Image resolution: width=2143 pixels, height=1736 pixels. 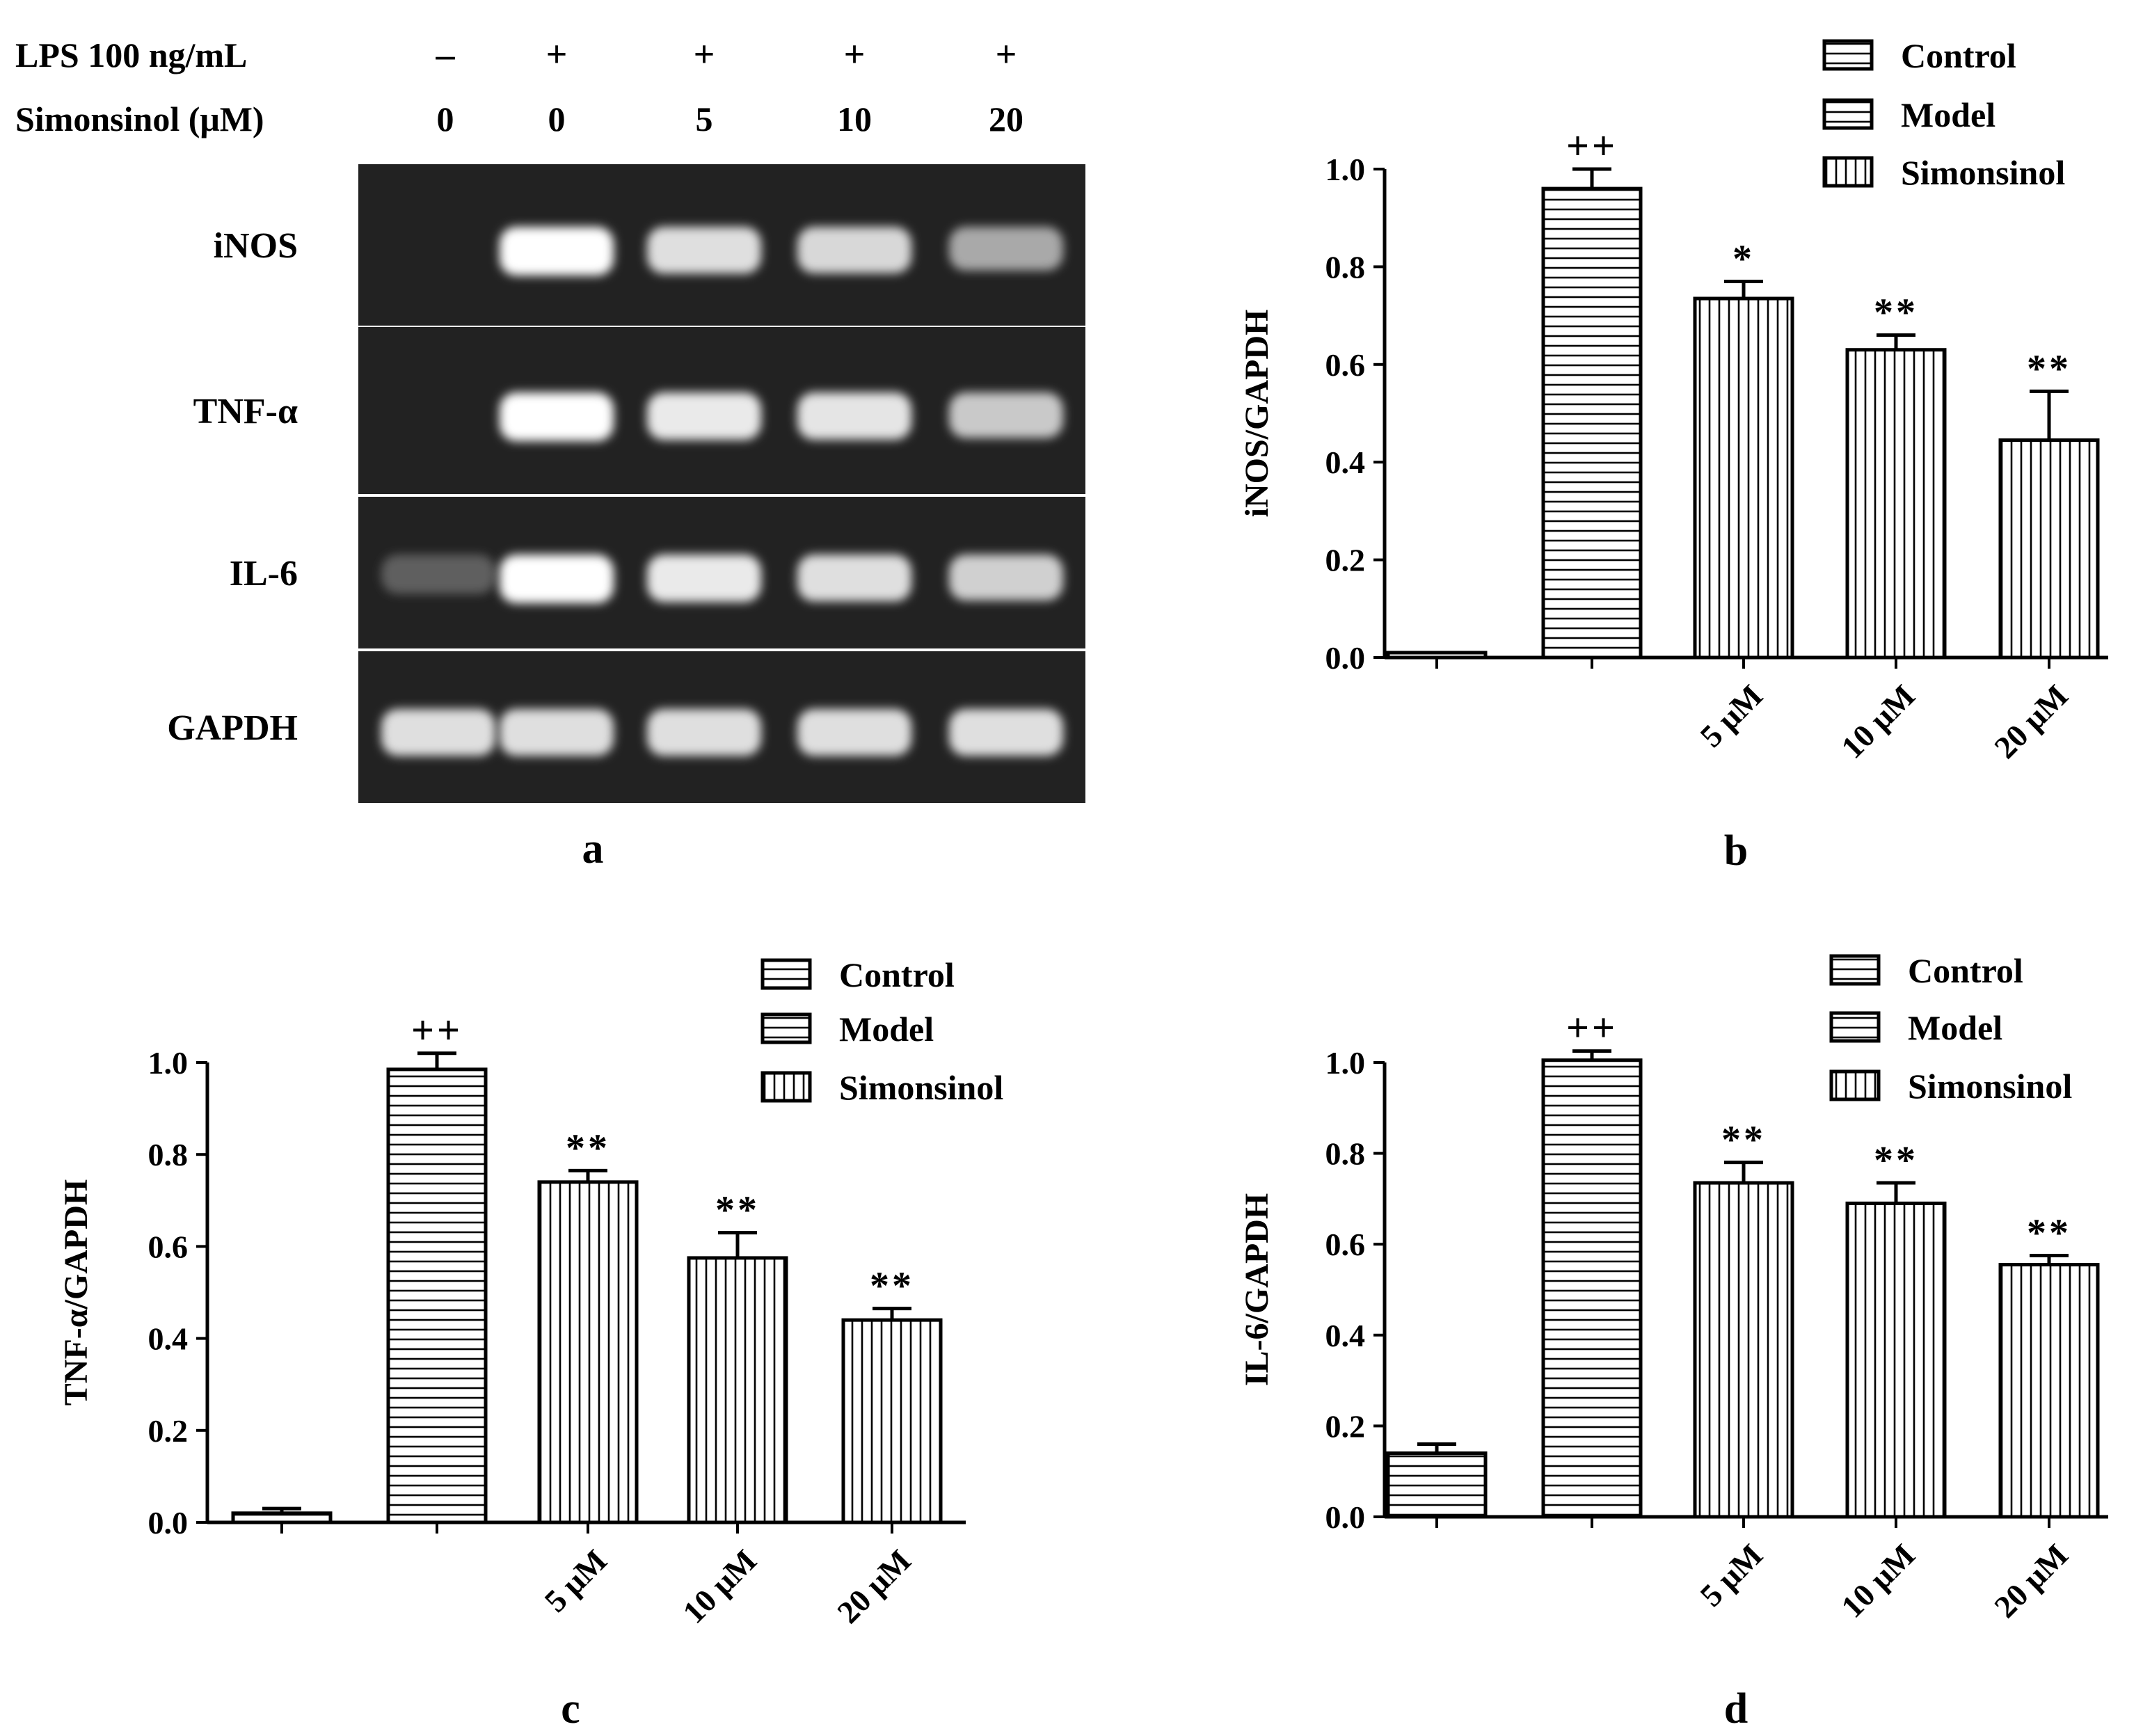 What do you see at coordinates (77, 1292) in the screenshot?
I see `y-axis-label: TNF-α/GAPDH` at bounding box center [77, 1292].